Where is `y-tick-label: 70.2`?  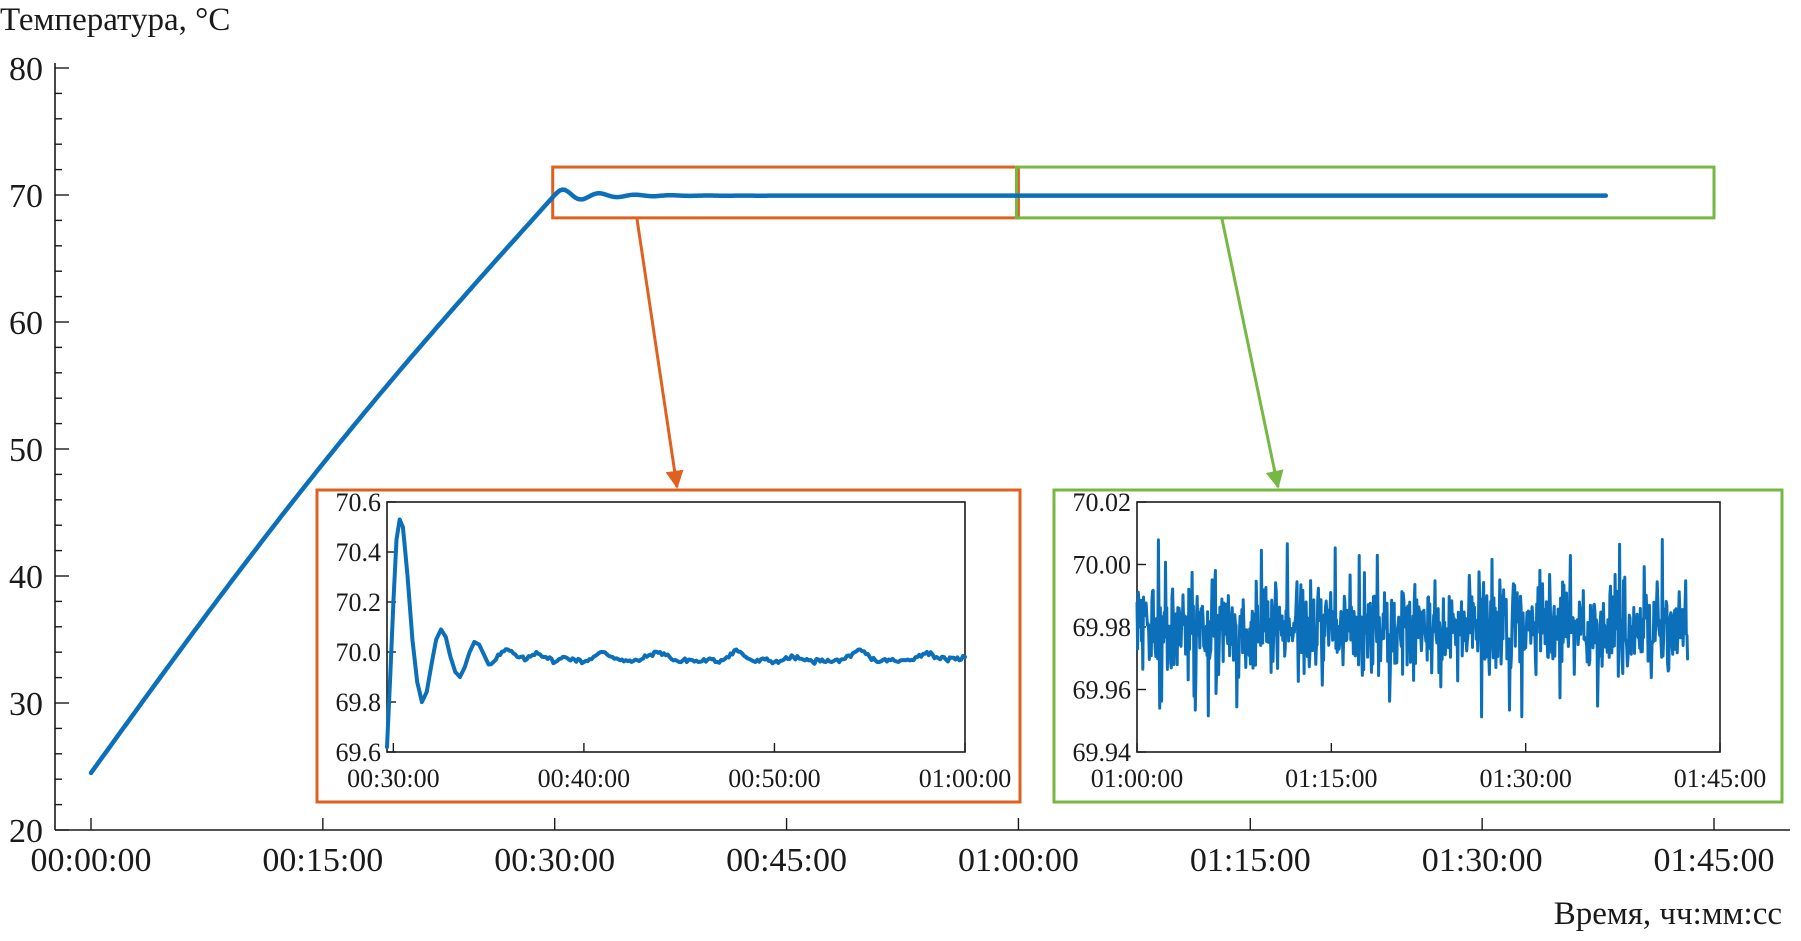
y-tick-label: 70.2 is located at coordinates (359, 602).